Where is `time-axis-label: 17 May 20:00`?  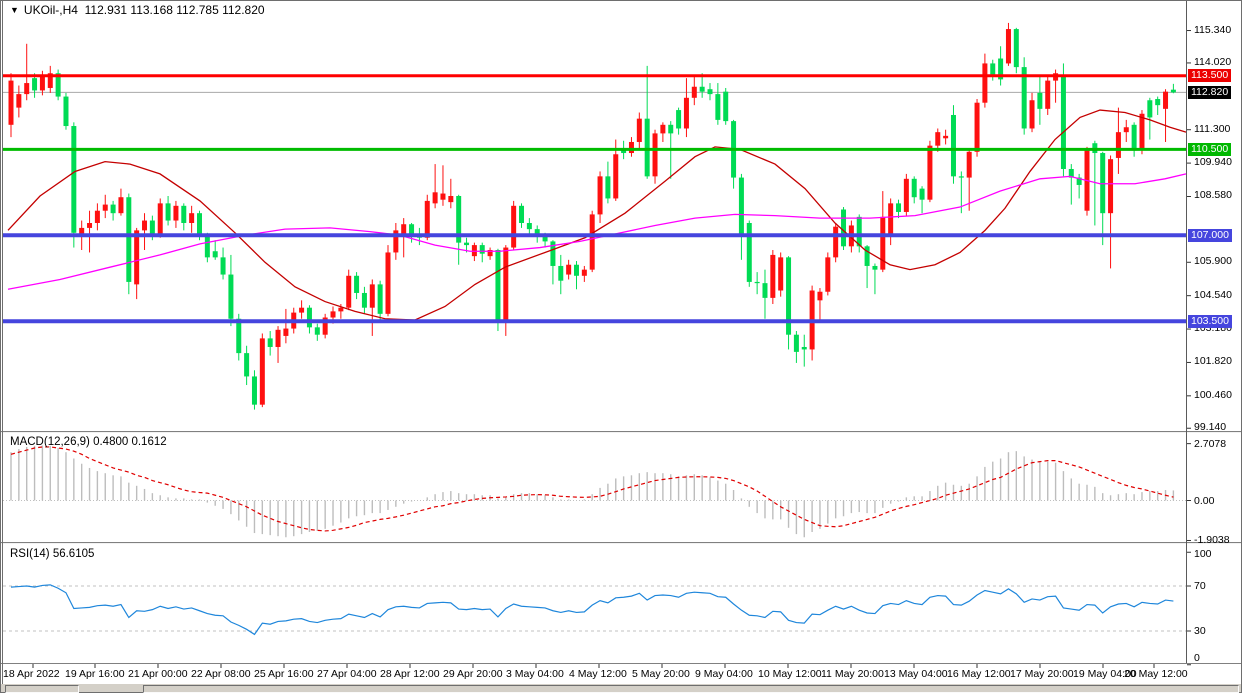
time-axis-label: 17 May 20:00 is located at coordinates (1042, 674).